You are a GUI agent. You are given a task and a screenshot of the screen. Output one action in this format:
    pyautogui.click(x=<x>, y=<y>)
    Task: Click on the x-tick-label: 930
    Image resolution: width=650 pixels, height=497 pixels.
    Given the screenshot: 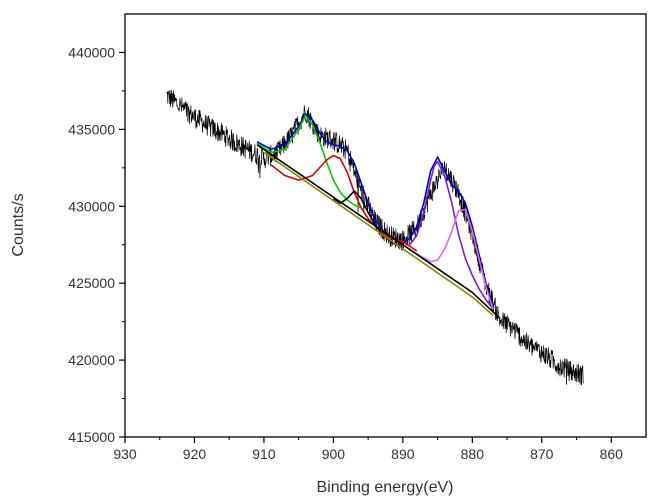 What is the action you would take?
    pyautogui.click(x=125, y=454)
    